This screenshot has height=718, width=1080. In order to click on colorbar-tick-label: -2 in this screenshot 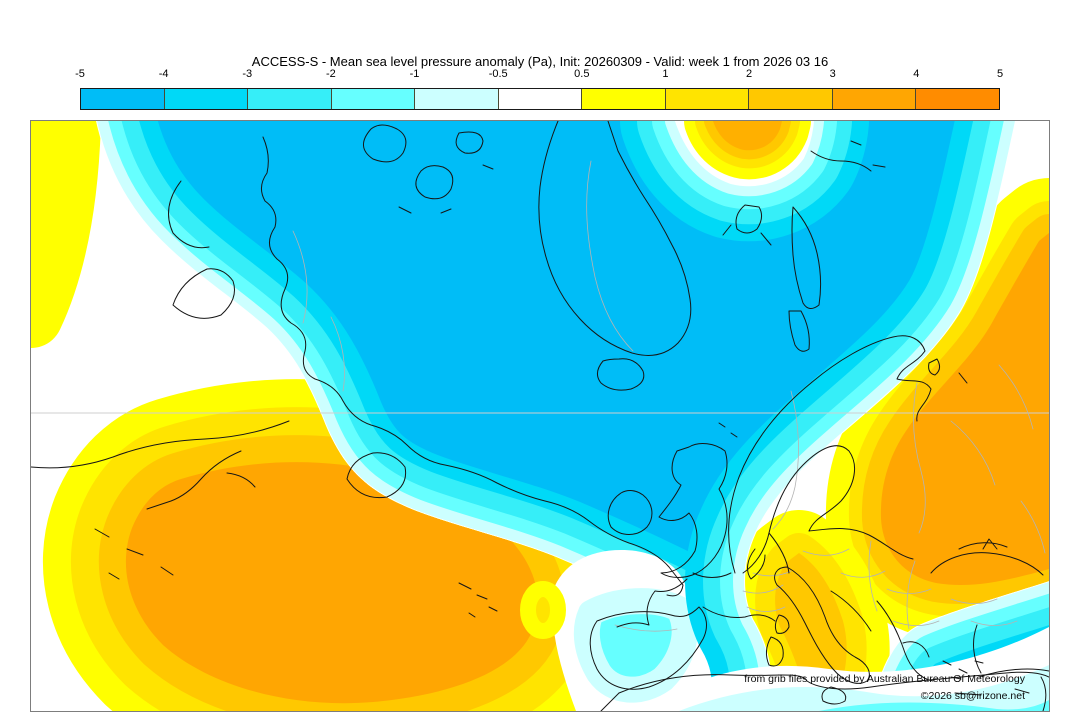, I will do `click(331, 74)`.